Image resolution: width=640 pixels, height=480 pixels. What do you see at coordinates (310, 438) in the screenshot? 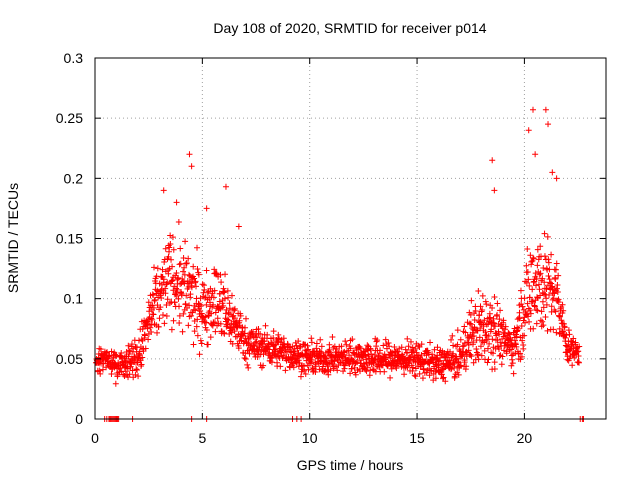
I see `x-tick-label: 10` at bounding box center [310, 438].